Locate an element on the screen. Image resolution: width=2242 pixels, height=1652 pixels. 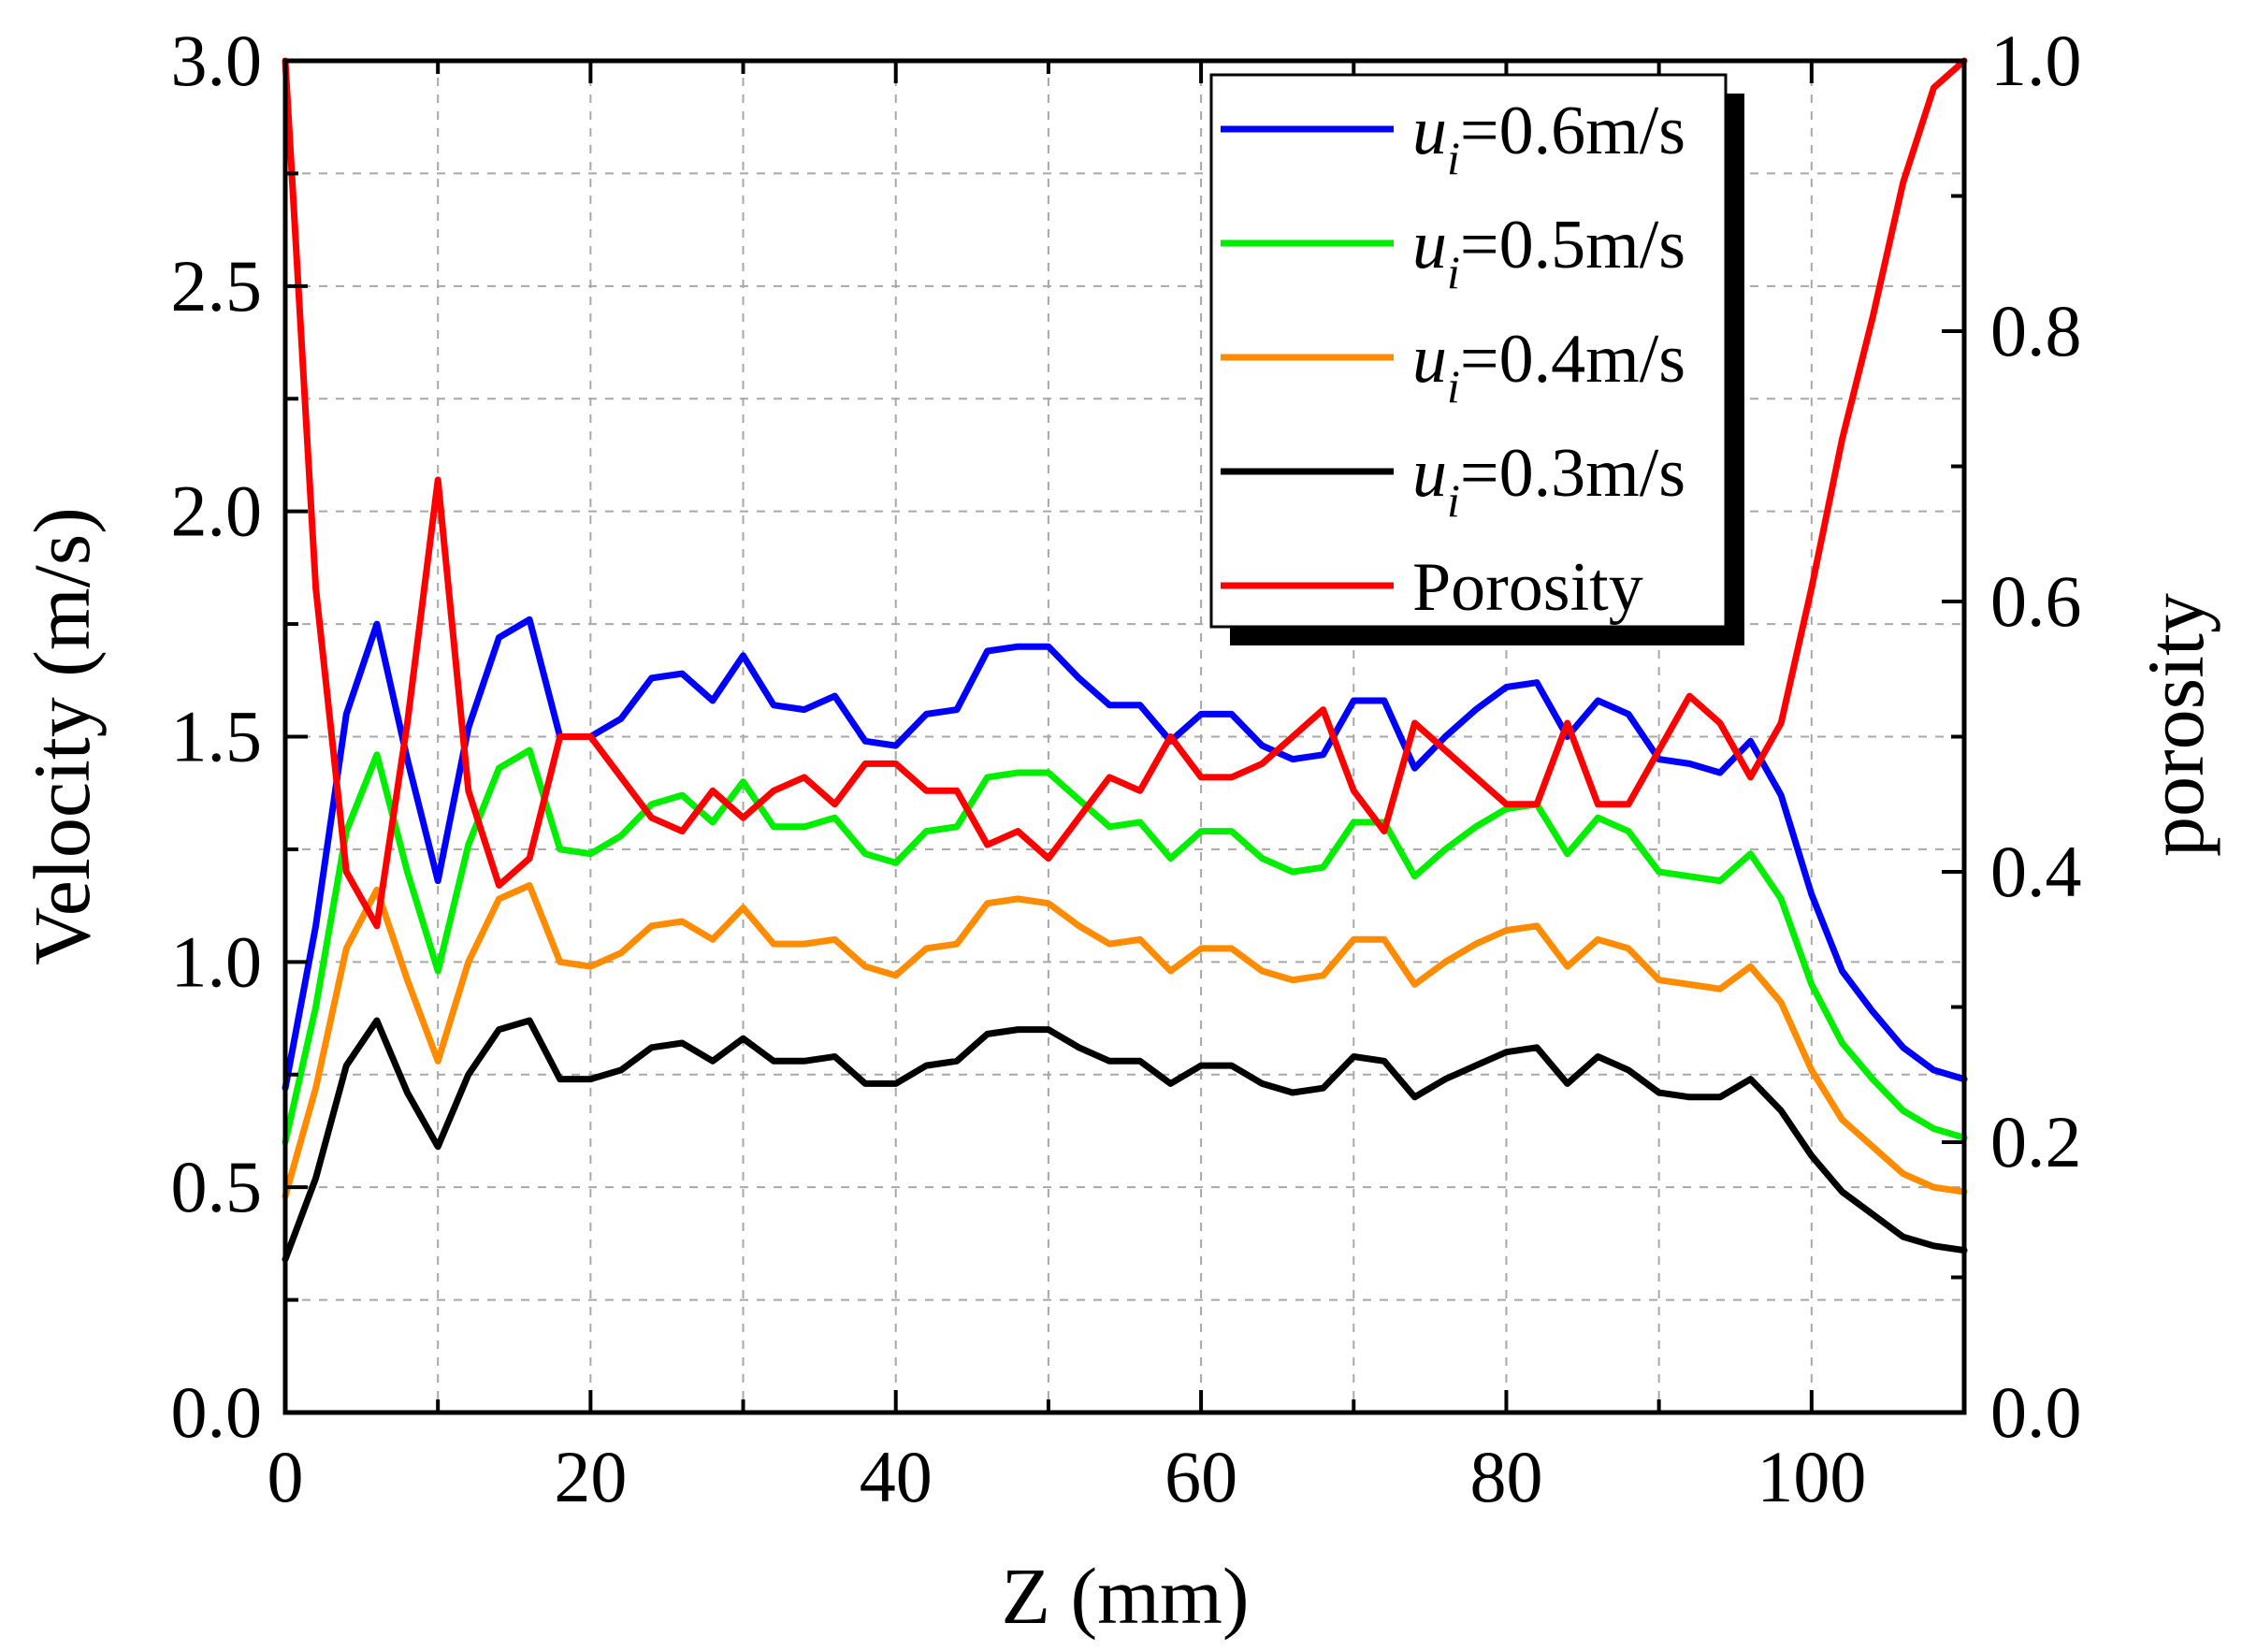
y2-tick-label: 1.0 is located at coordinates (2036, 60).